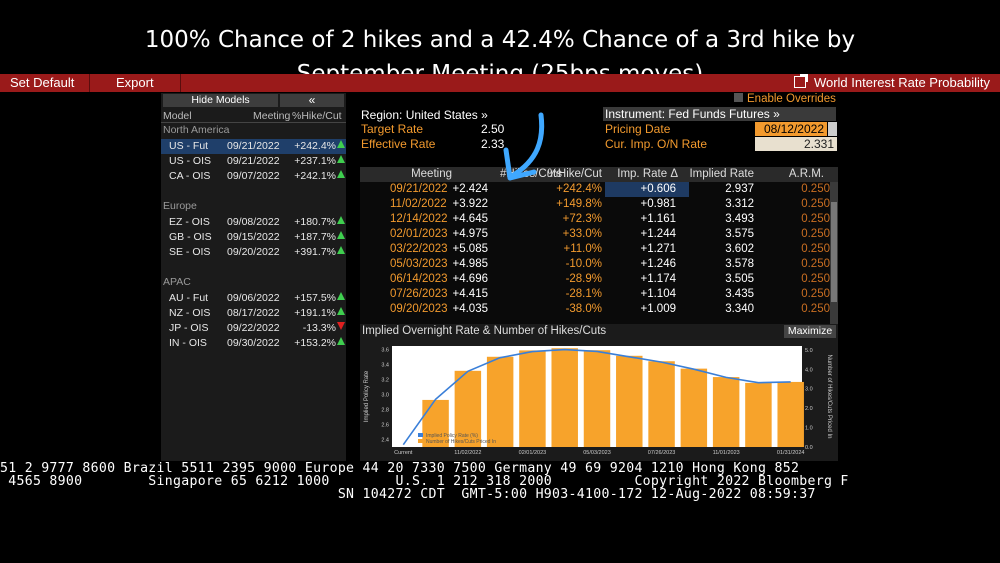 This screenshot has height=563, width=1000. I want to click on model-name: CA - OIS, so click(190, 176).